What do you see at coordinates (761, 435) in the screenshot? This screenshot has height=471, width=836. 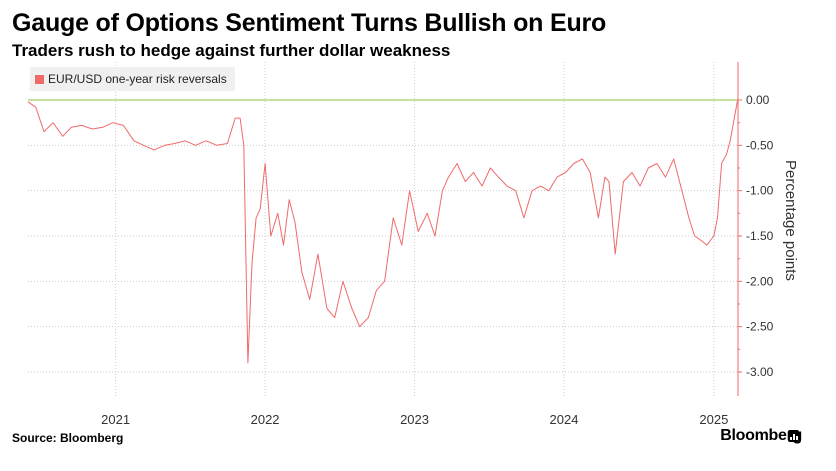 I see `brand-wordmark: Bloomberg` at bounding box center [761, 435].